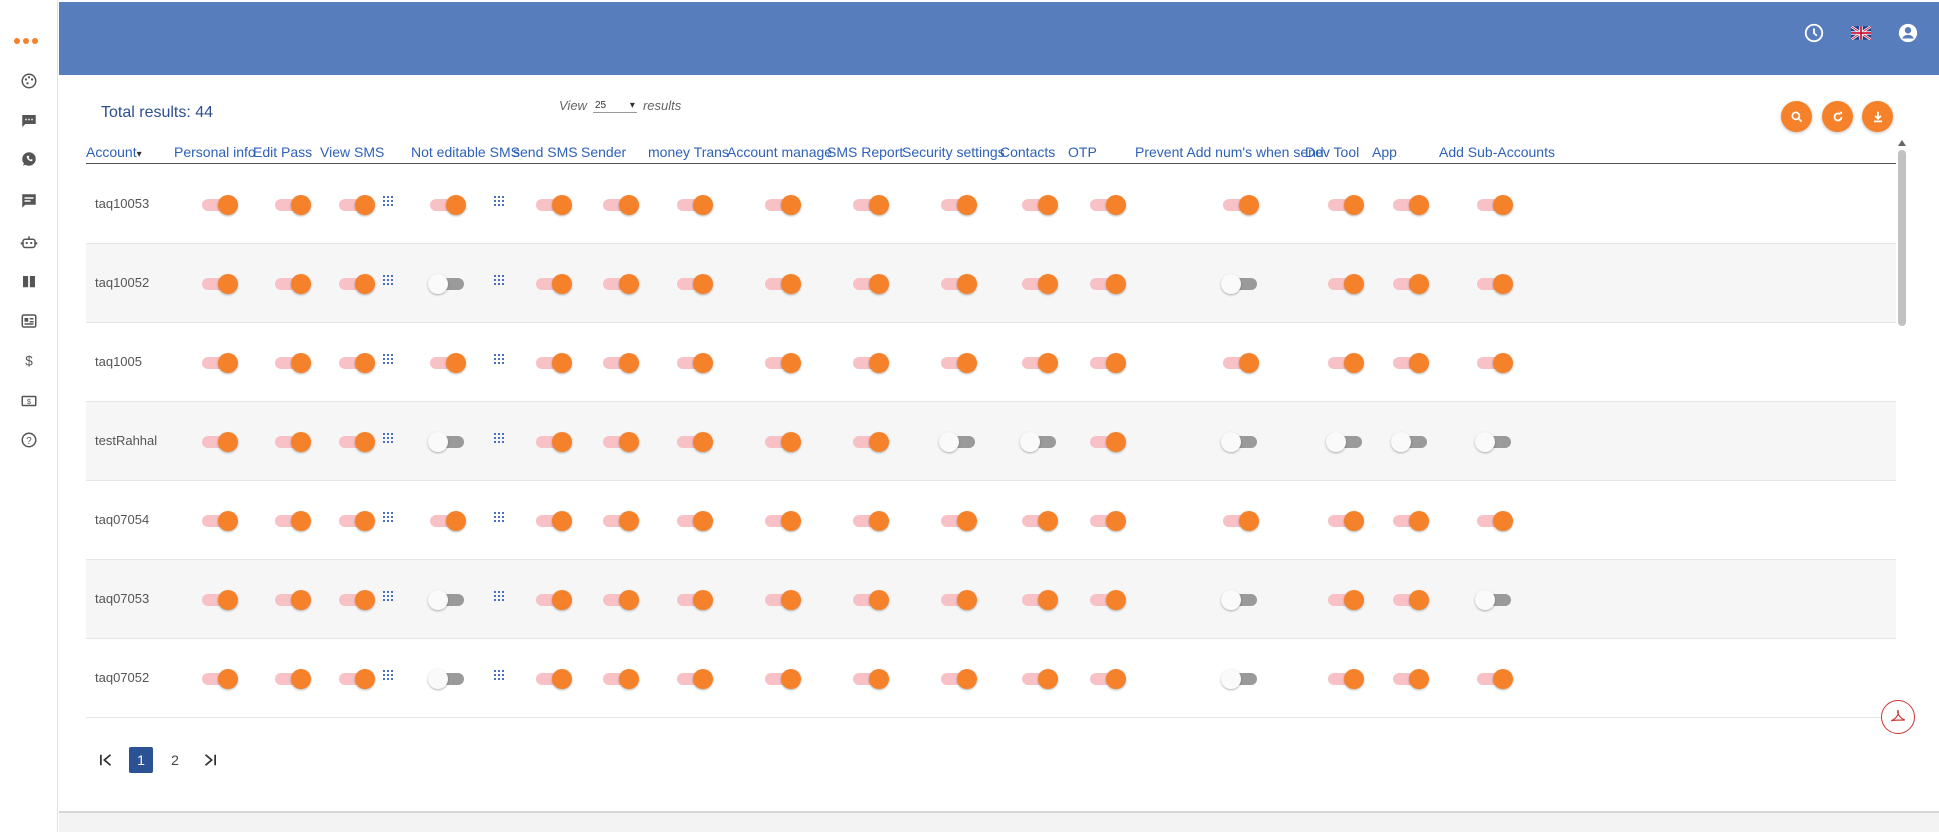 This screenshot has height=832, width=1939. Describe the element at coordinates (1902, 238) in the screenshot. I see `scrollbar-thumb` at that location.